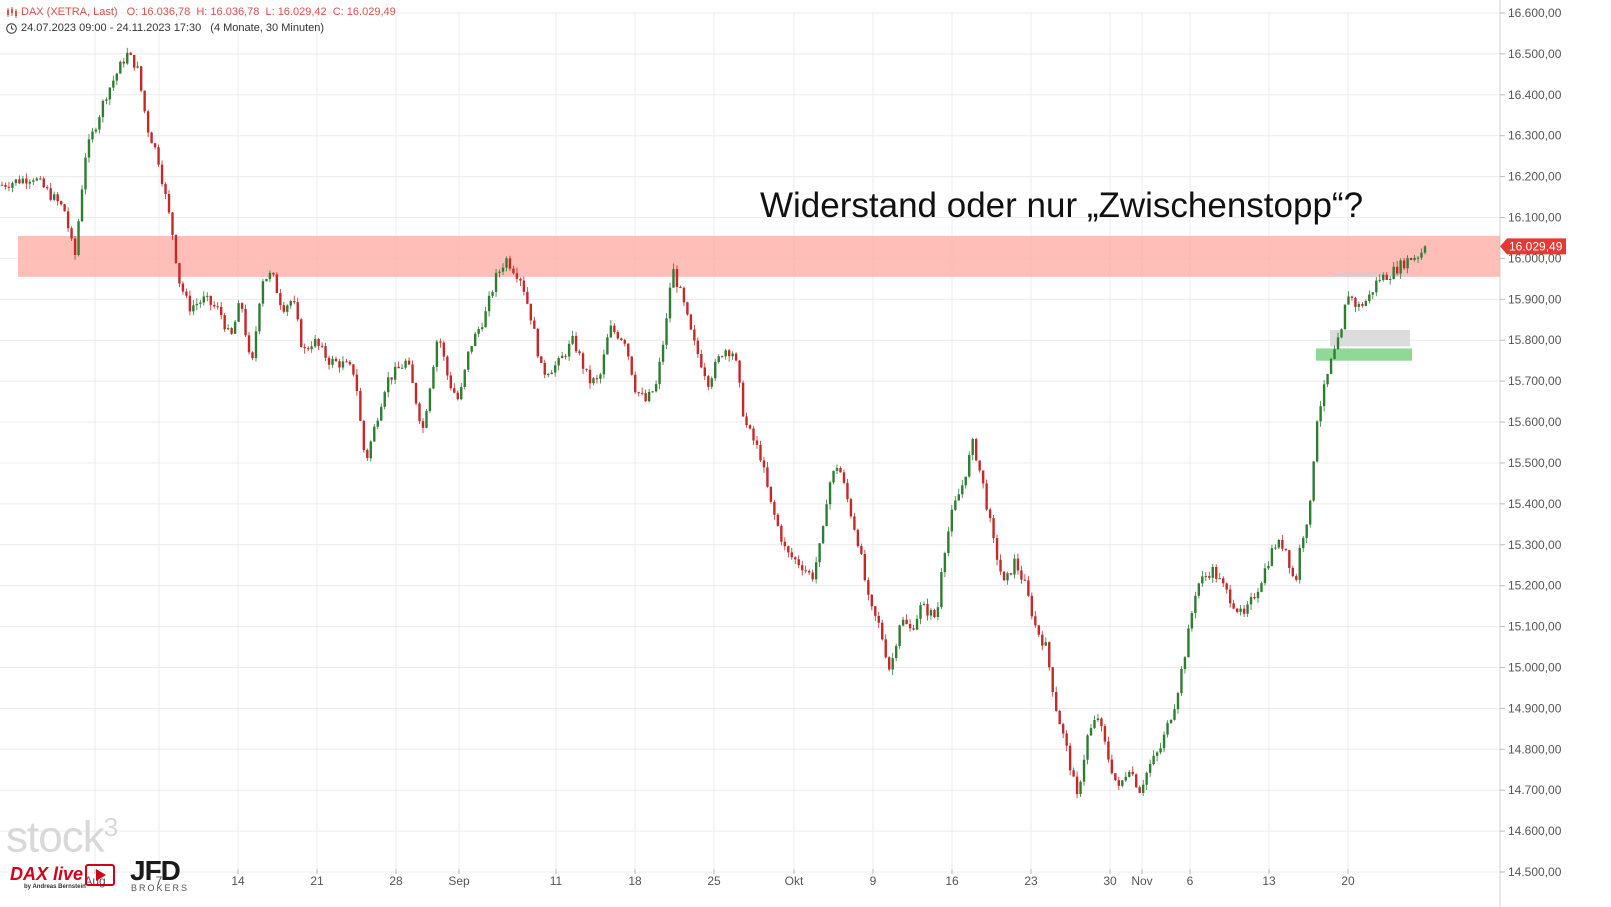 This screenshot has height=907, width=1611. Describe the element at coordinates (1535, 790) in the screenshot. I see `y-tick-label: 14.700,00` at that location.